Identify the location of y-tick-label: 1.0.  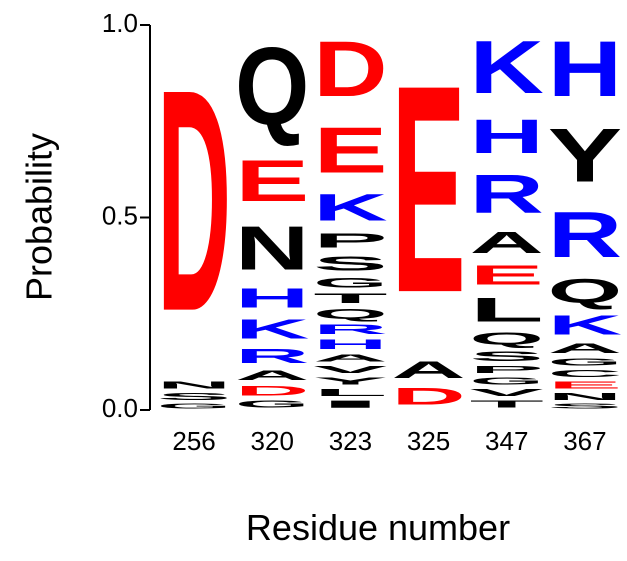
(120, 23).